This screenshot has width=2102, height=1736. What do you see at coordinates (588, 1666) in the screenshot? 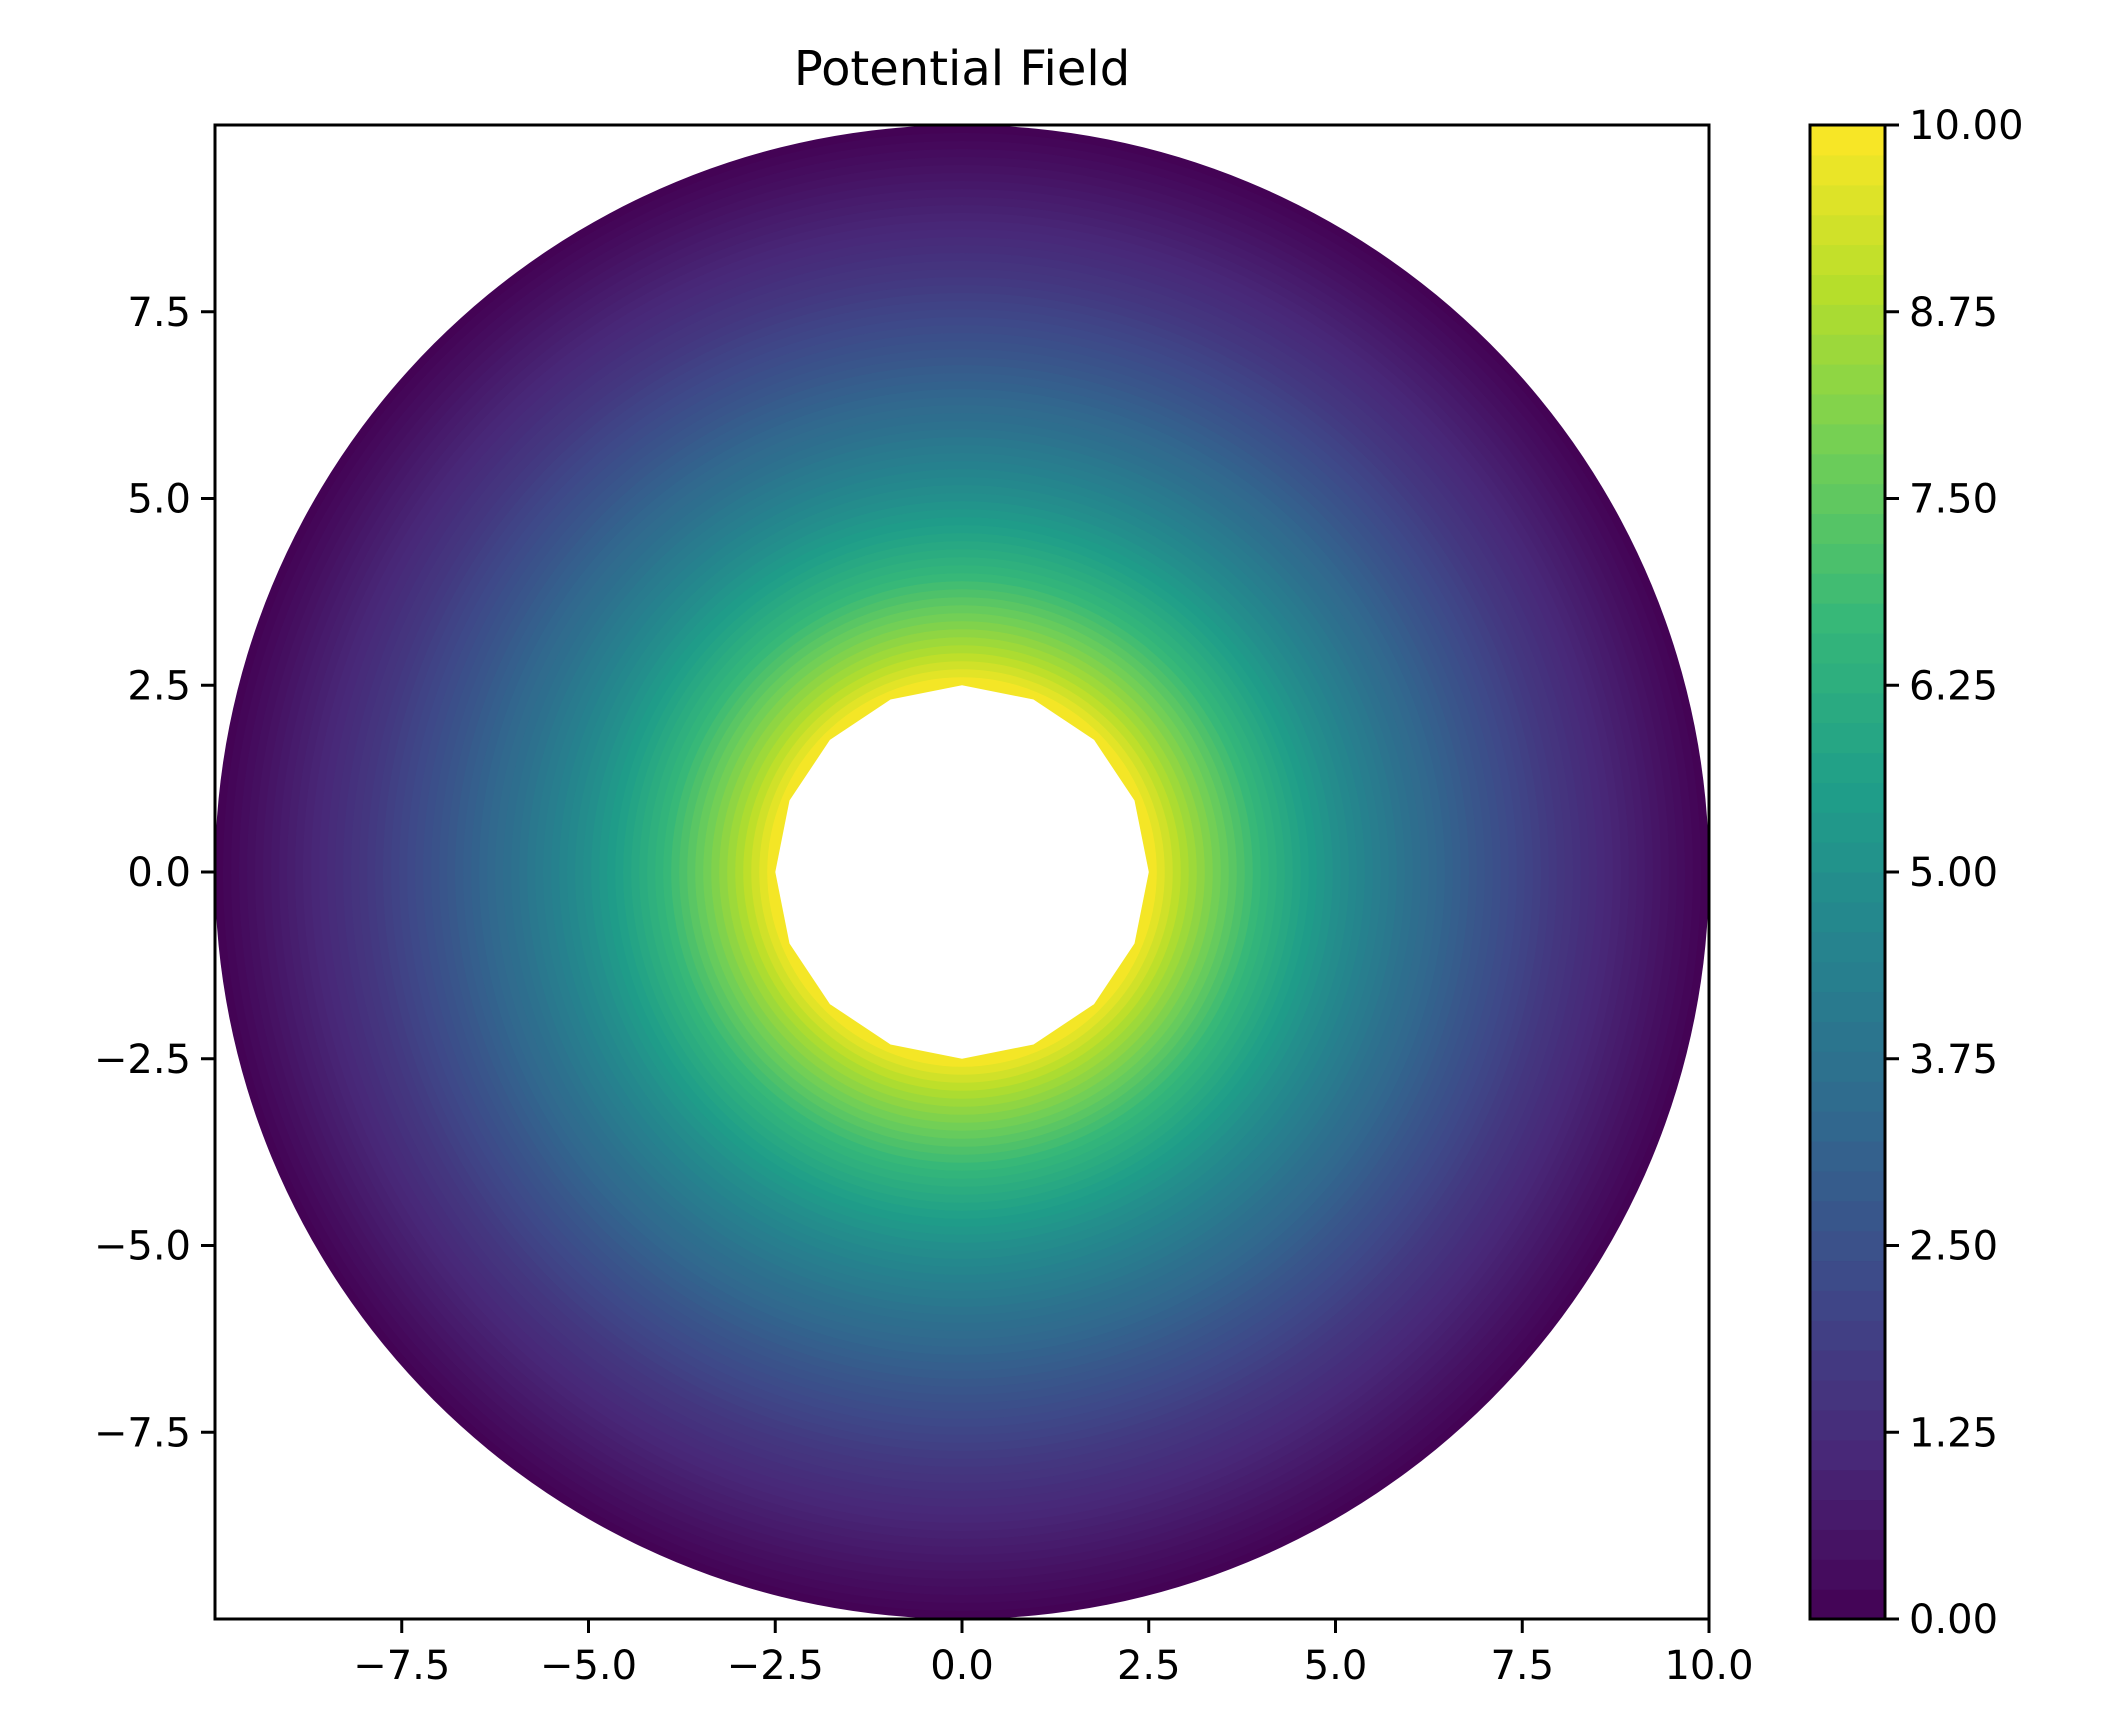
I see `x-tick-label: −5.0` at bounding box center [588, 1666].